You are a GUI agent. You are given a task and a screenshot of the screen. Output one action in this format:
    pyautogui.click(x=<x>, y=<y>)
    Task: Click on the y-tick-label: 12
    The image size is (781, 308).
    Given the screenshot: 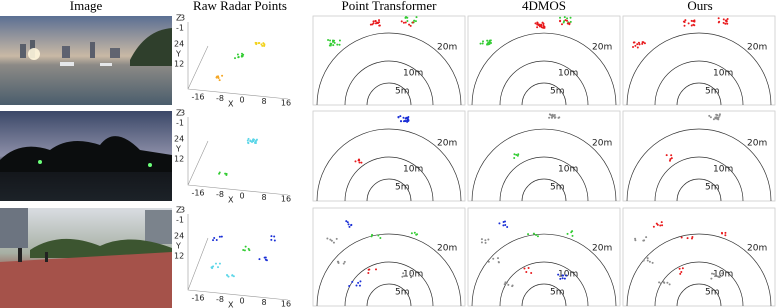 What is the action you would take?
    pyautogui.click(x=179, y=159)
    